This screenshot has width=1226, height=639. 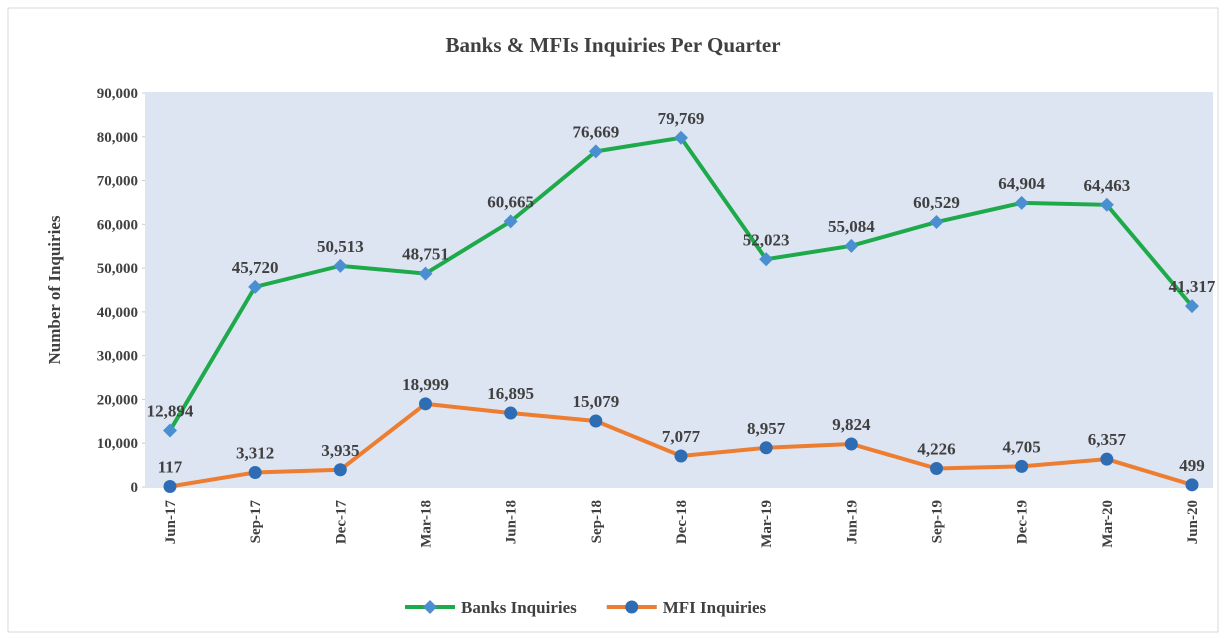 What do you see at coordinates (681, 118) in the screenshot?
I see `data-label: 79,769` at bounding box center [681, 118].